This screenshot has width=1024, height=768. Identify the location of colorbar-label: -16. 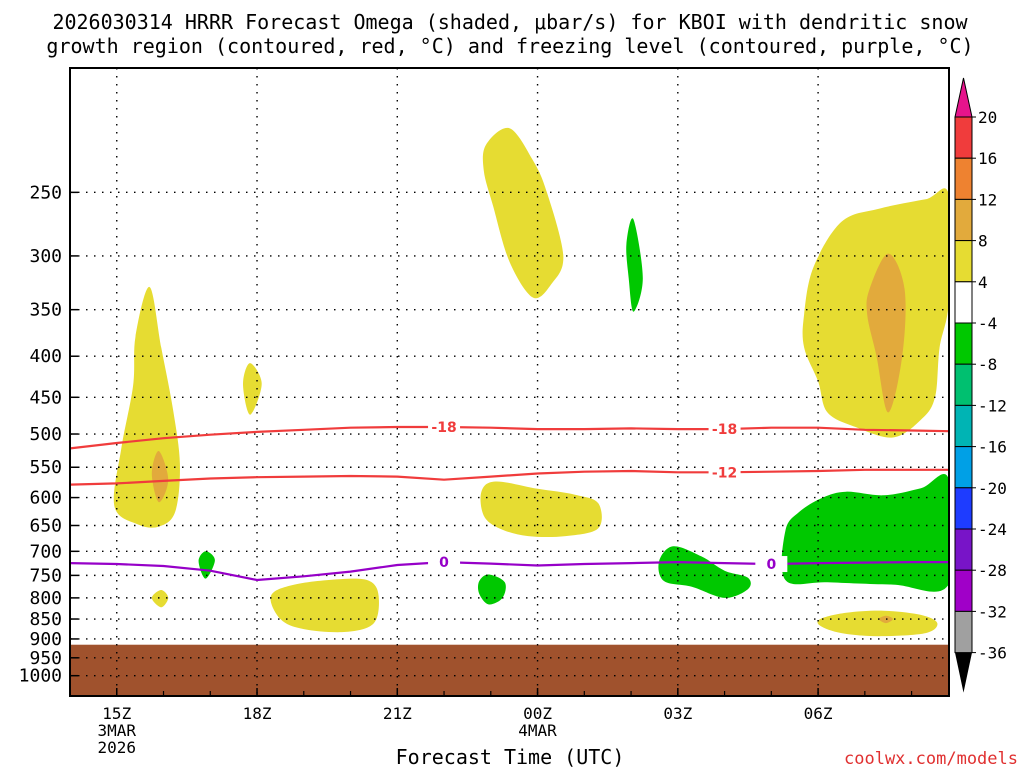
(992, 447).